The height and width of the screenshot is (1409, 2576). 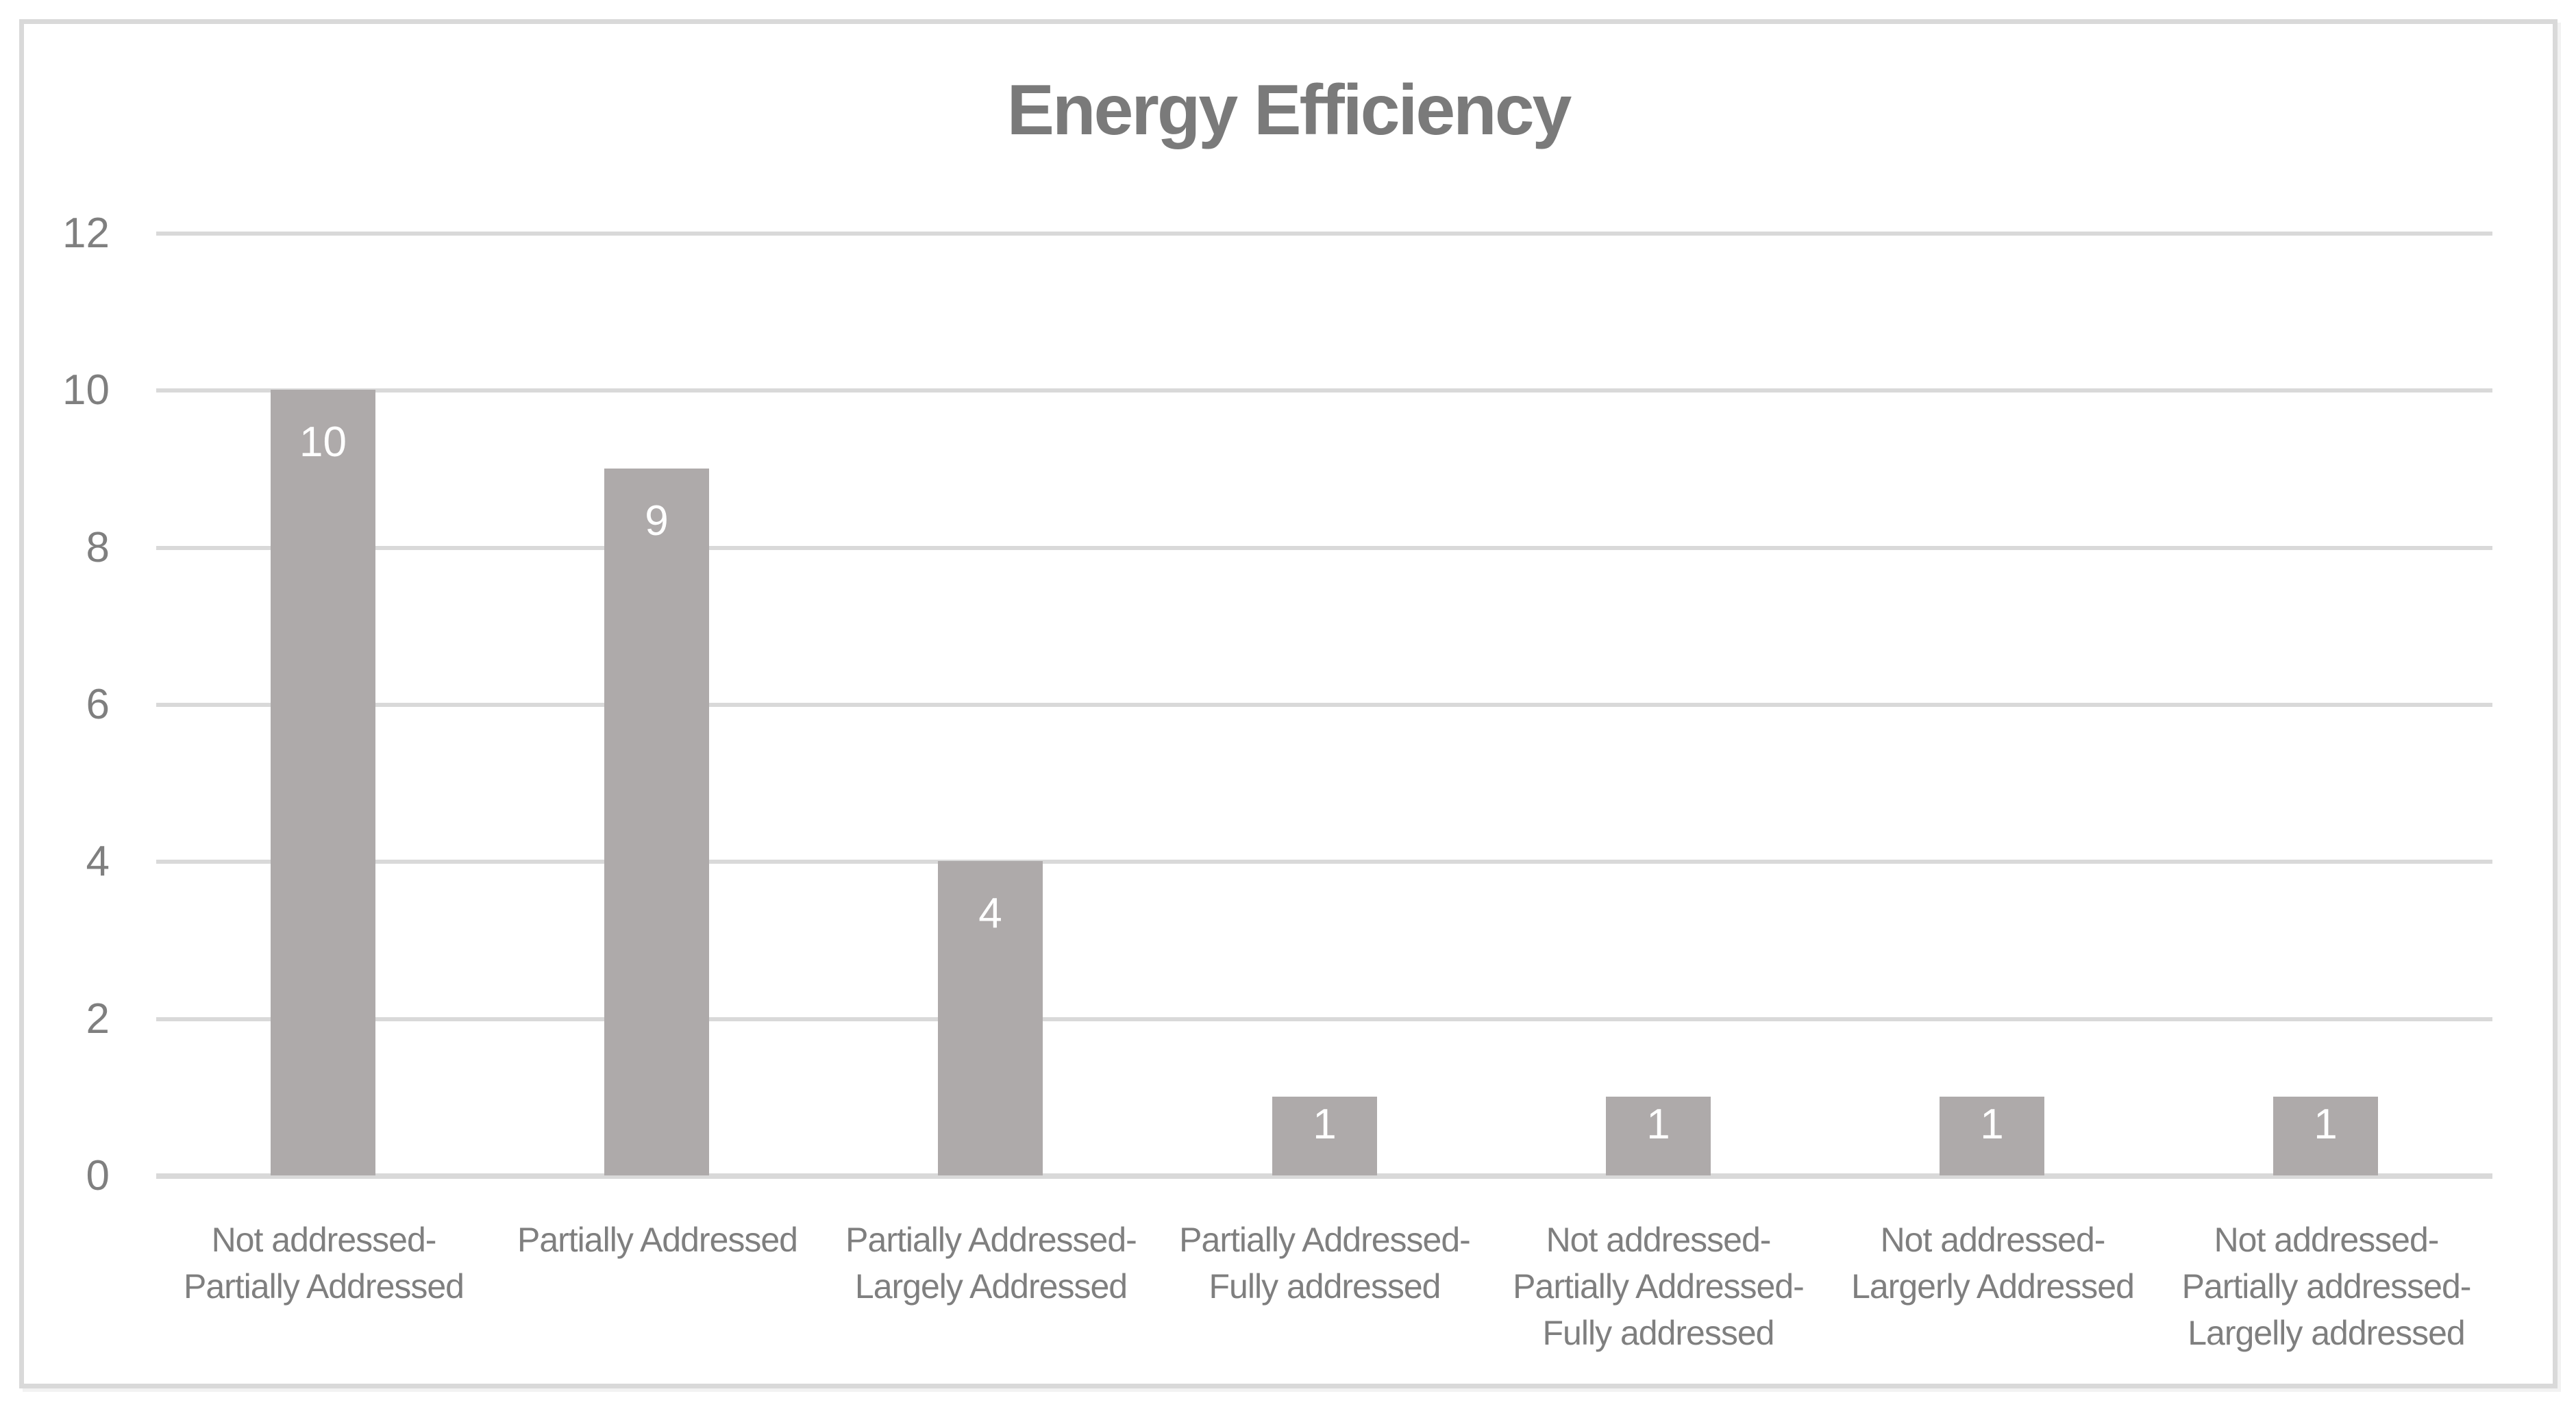 I want to click on x-axis-line, so click(x=1324, y=1176).